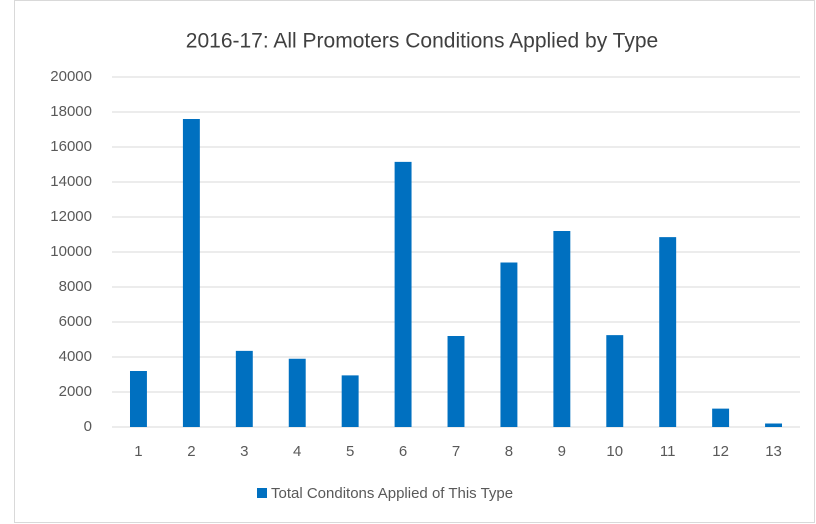 This screenshot has height=524, width=816. I want to click on x-tick-label: 13, so click(773, 451).